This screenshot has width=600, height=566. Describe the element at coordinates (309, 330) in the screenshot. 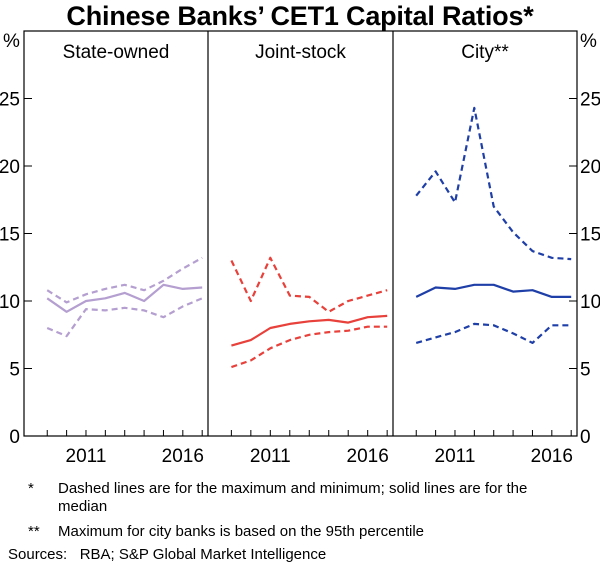

I see `series-line-jointstock-median` at that location.